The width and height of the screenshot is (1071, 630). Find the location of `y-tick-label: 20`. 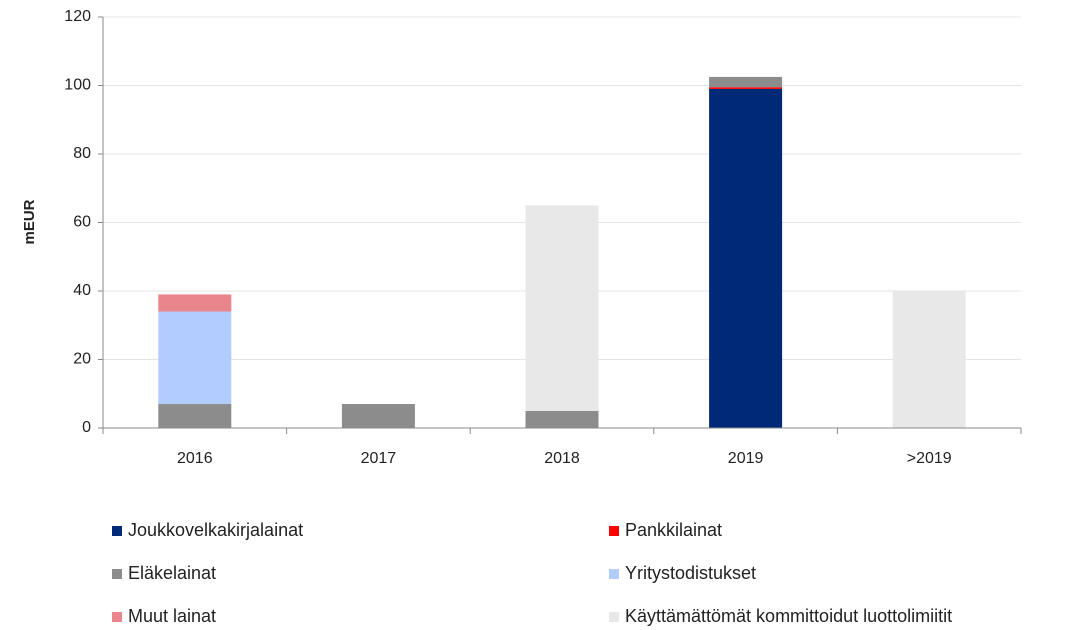

y-tick-label: 20 is located at coordinates (82, 359).